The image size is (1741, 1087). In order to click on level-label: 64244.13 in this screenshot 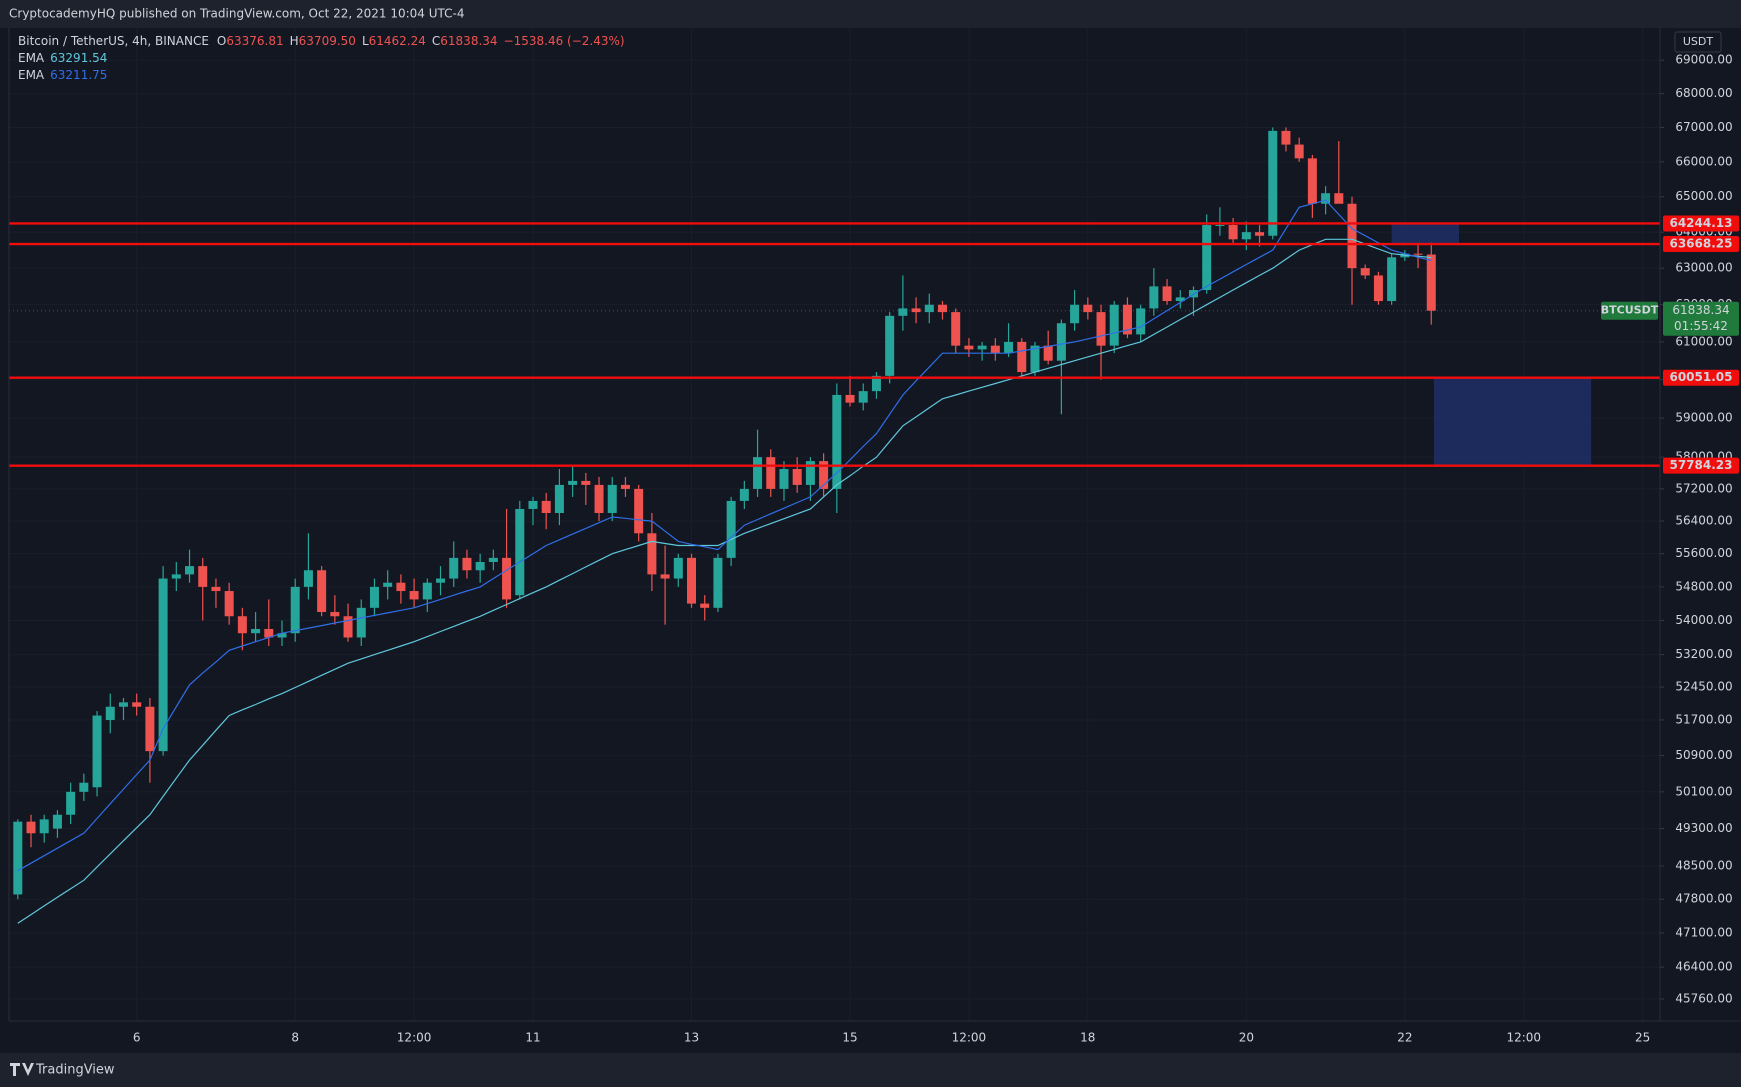, I will do `click(1700, 223)`.